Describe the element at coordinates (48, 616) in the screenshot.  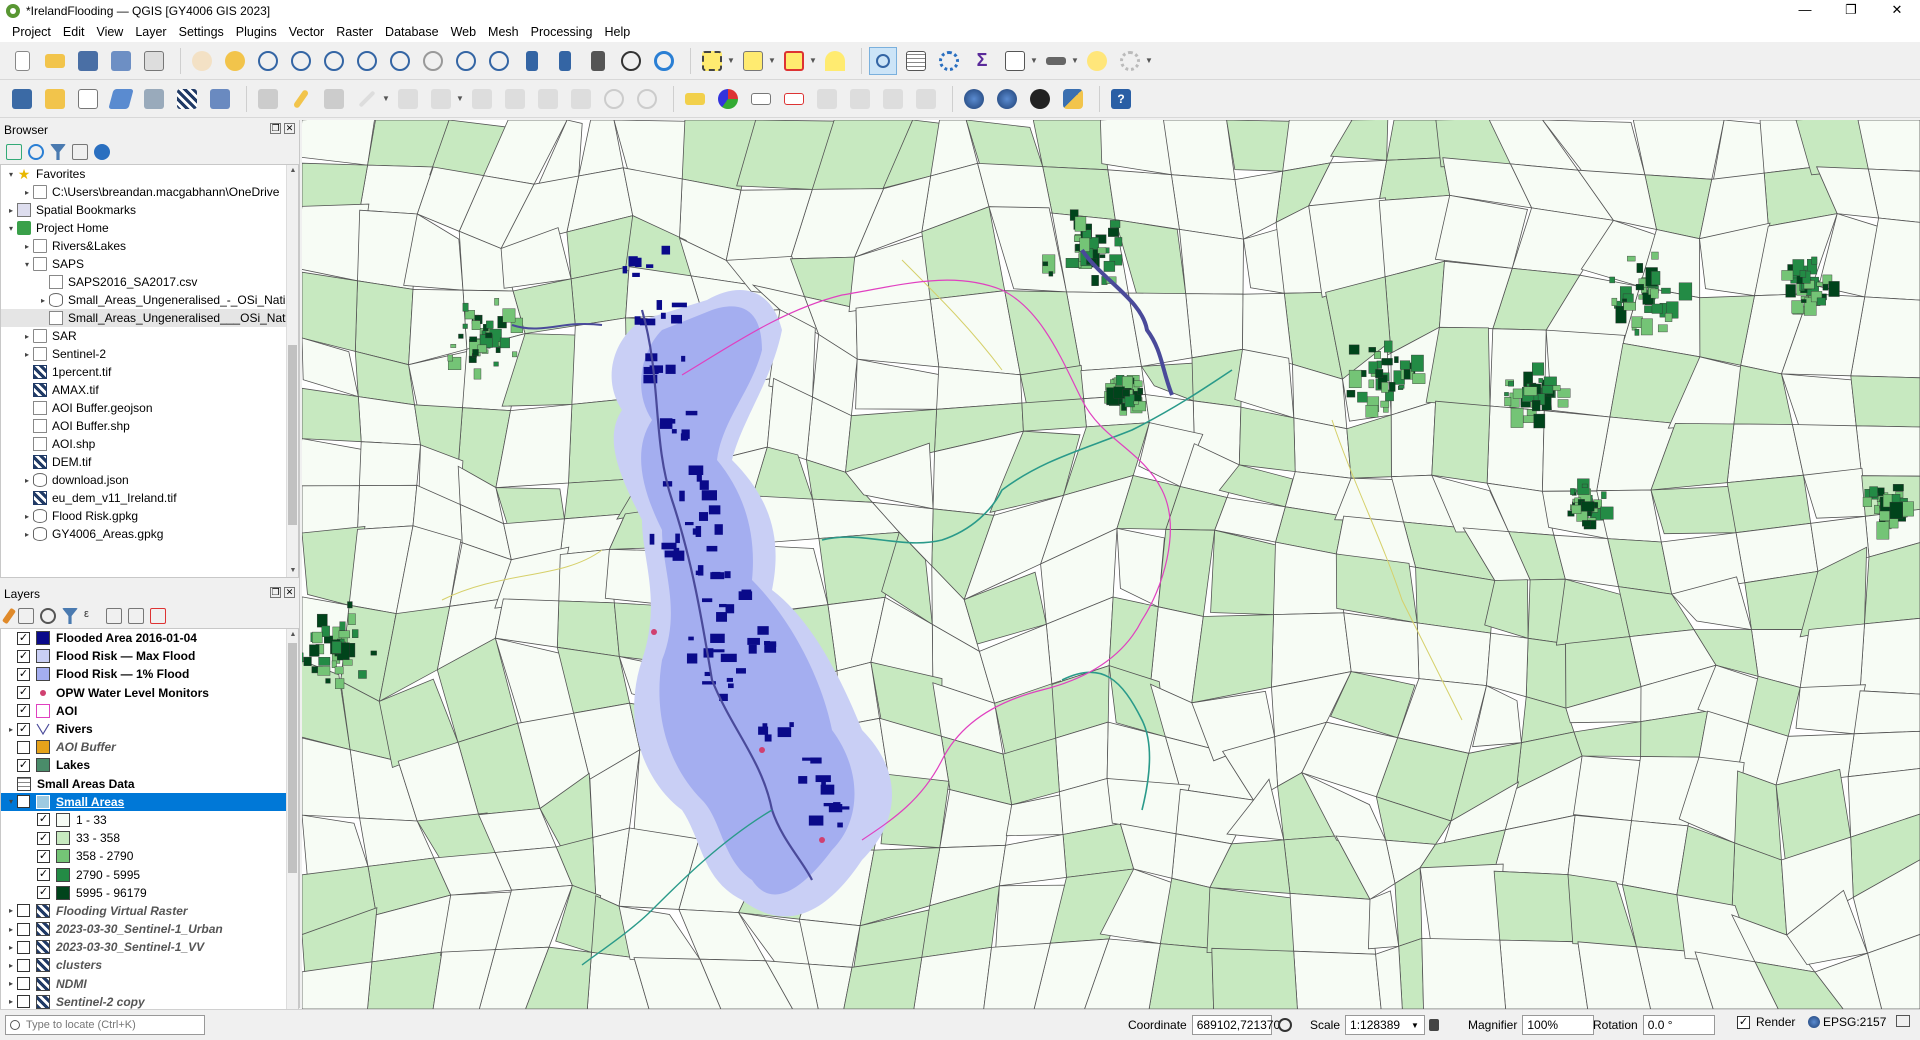
I see `manage-themes-icon` at that location.